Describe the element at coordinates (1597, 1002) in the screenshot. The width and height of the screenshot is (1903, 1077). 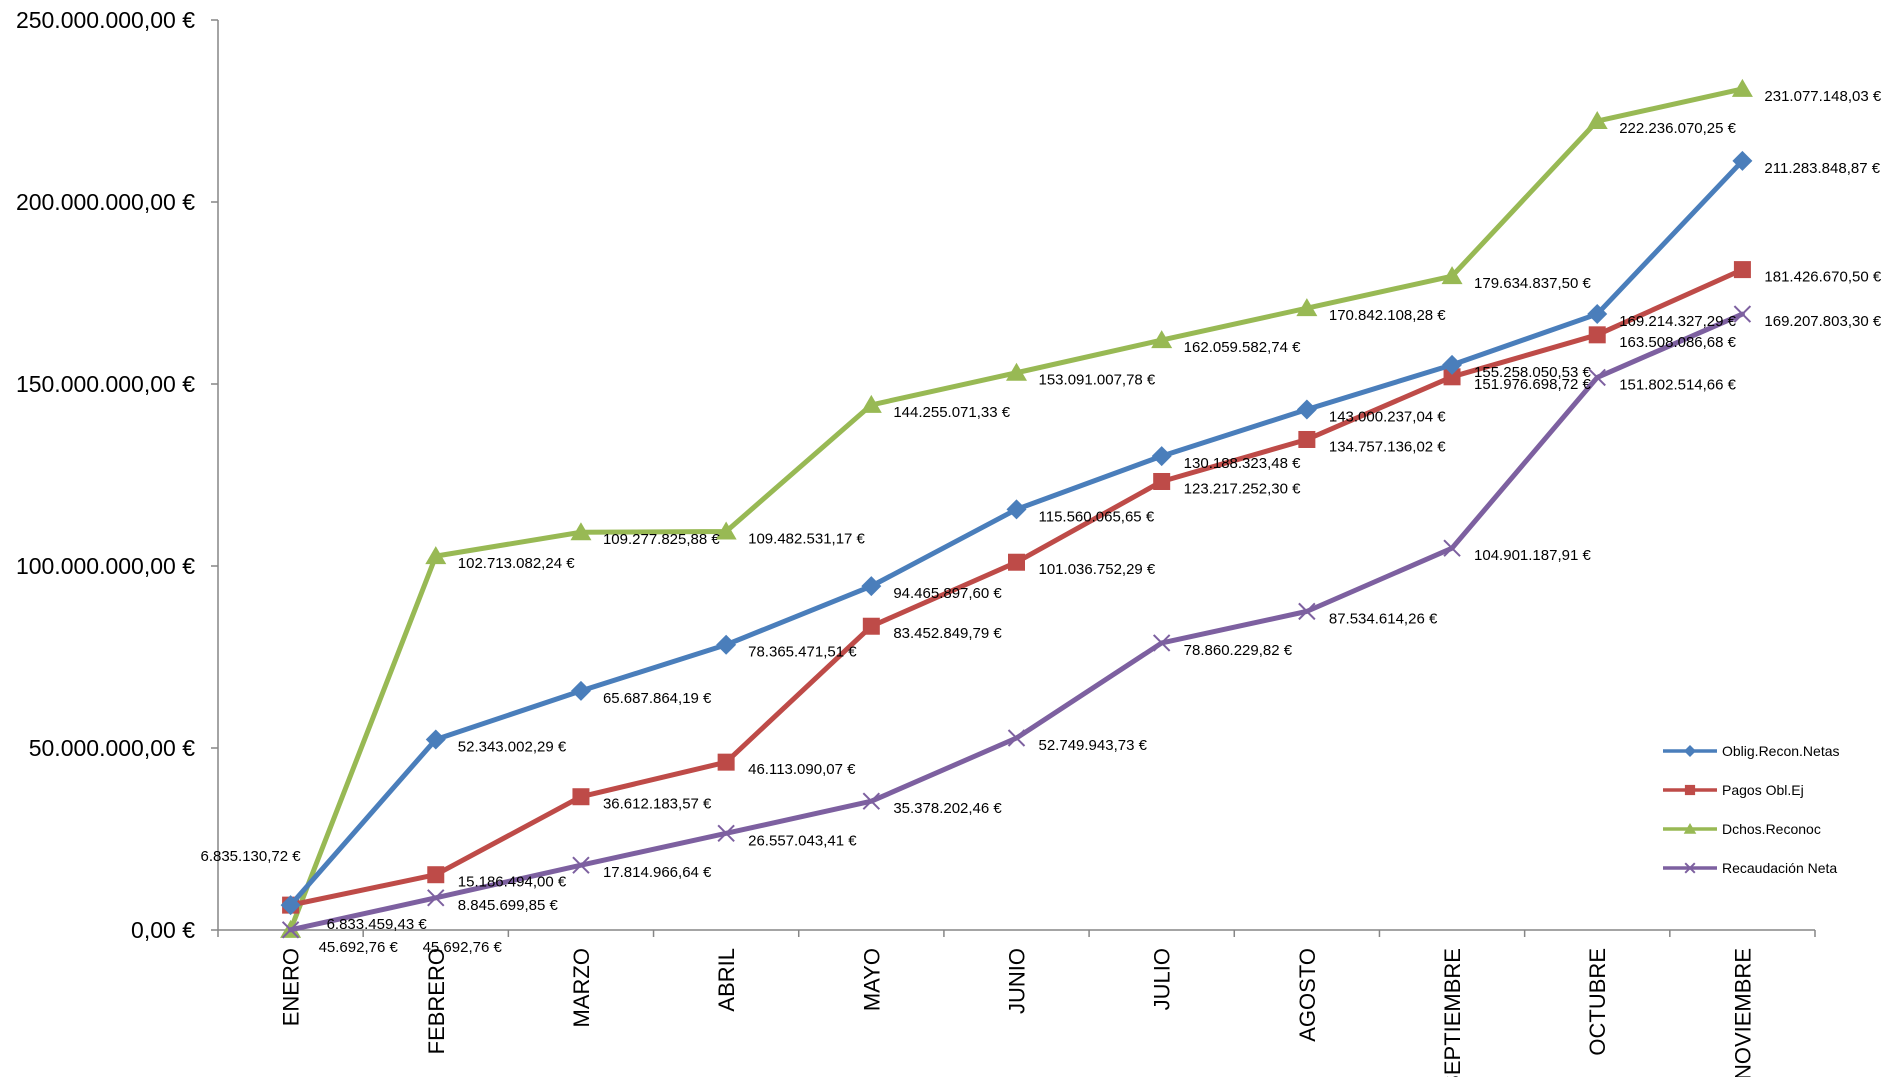
I see `x-tick-label: OCTUBRE` at that location.